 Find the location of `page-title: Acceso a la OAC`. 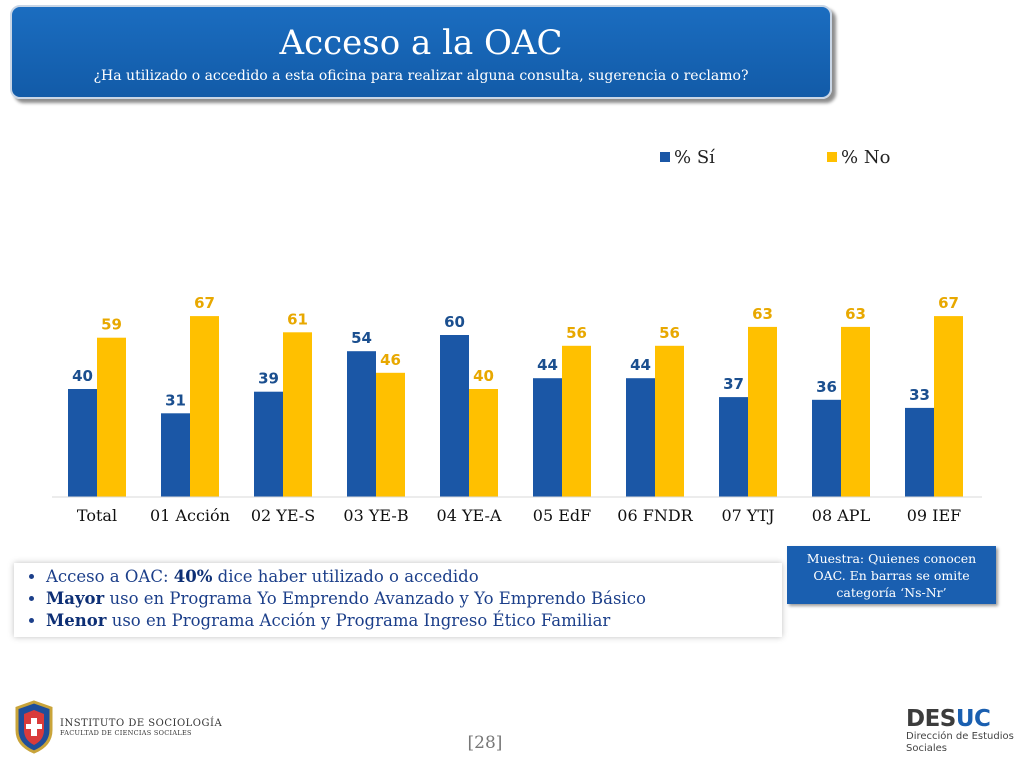

page-title: Acceso a la OAC is located at coordinates (421, 43).